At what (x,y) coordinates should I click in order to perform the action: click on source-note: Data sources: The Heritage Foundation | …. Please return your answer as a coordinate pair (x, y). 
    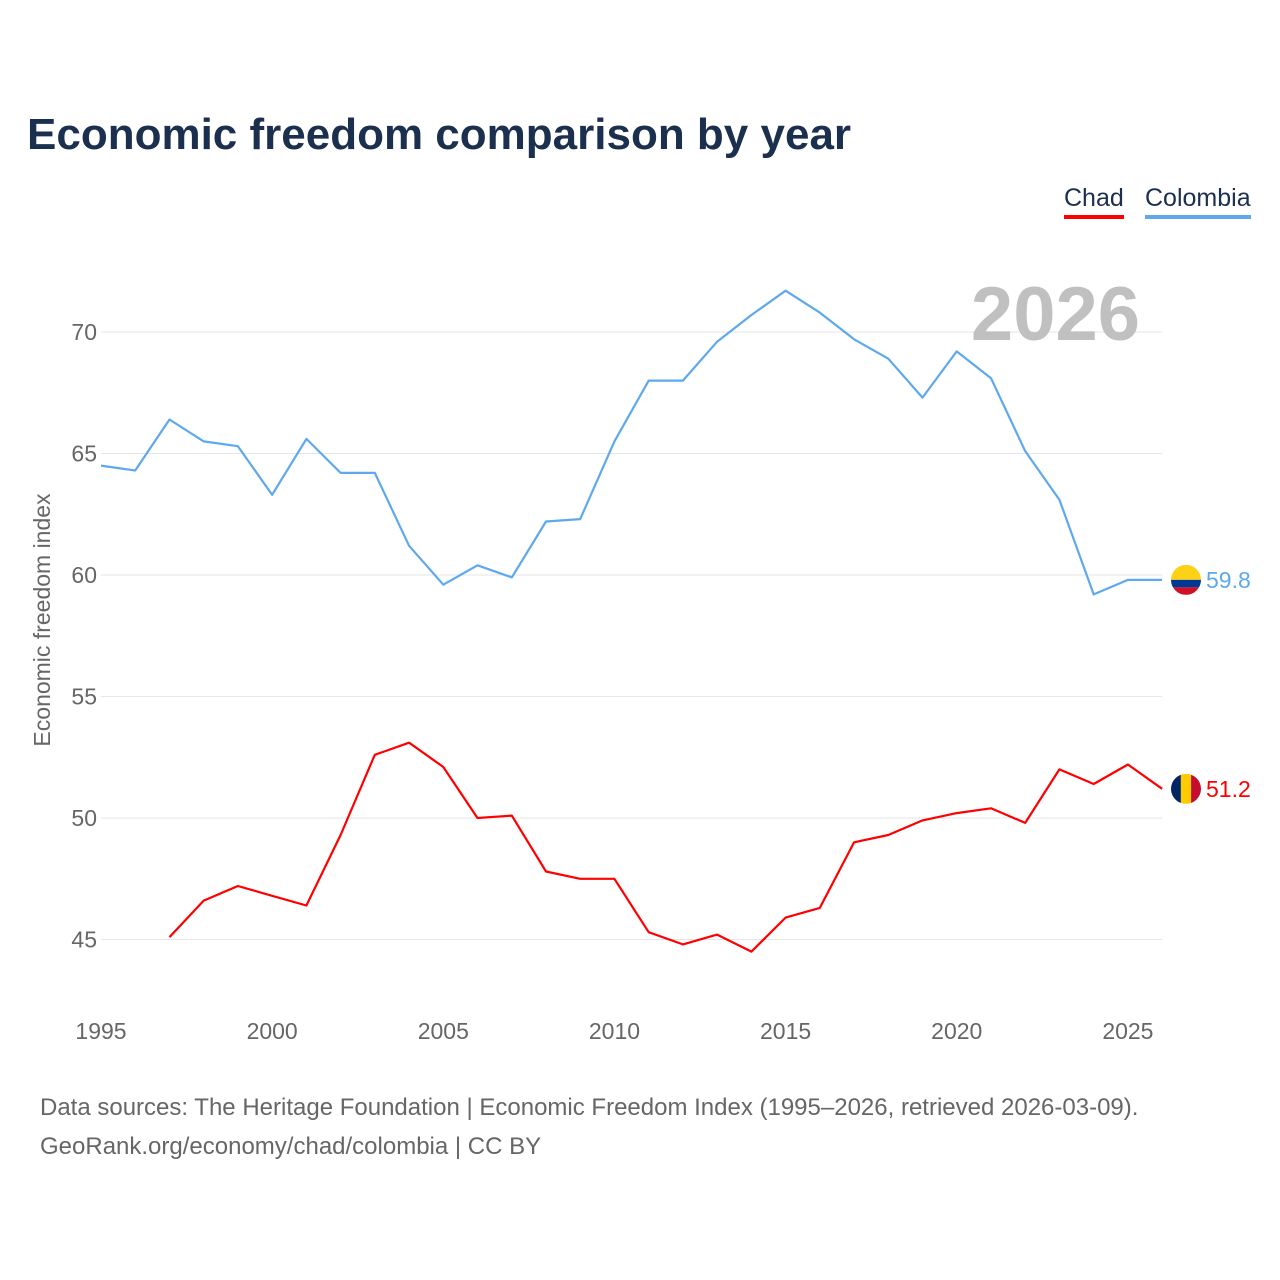
    Looking at the image, I should click on (589, 1127).